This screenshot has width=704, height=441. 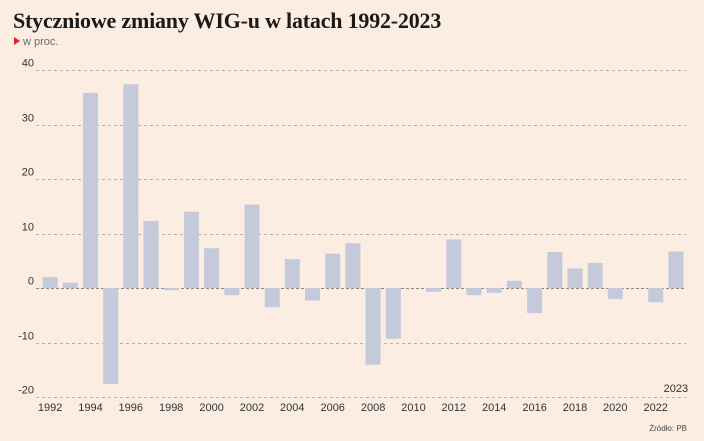 What do you see at coordinates (26, 337) in the screenshot?
I see `y-tick-label: -10` at bounding box center [26, 337].